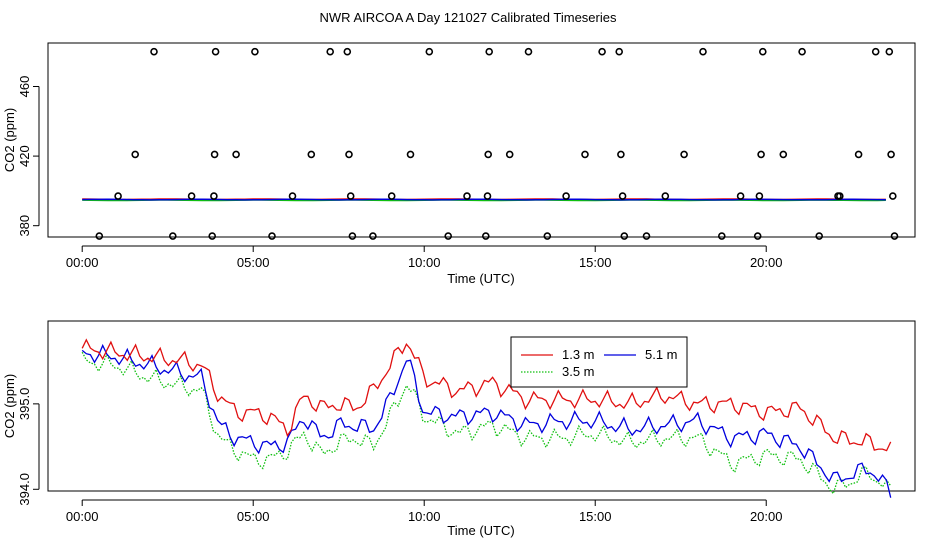 This screenshot has width=936, height=545. I want to click on y-tick-label: 380, so click(24, 226).